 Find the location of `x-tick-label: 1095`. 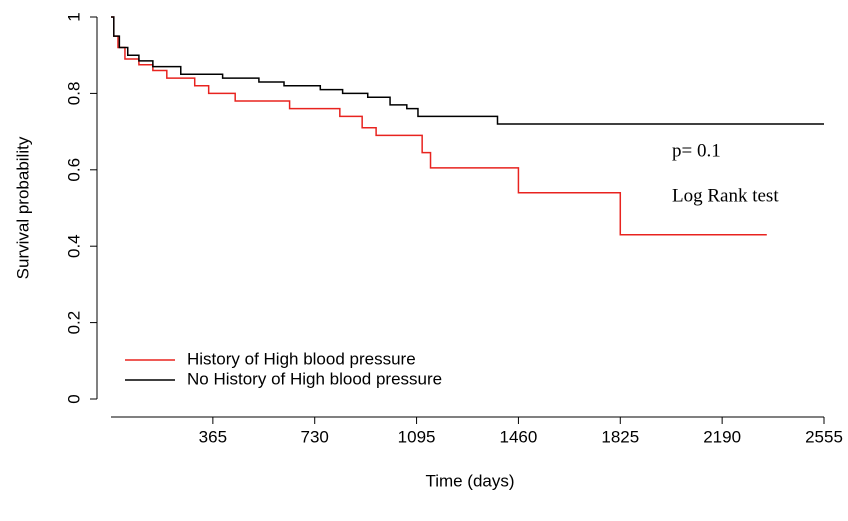

x-tick-label: 1095 is located at coordinates (417, 436).